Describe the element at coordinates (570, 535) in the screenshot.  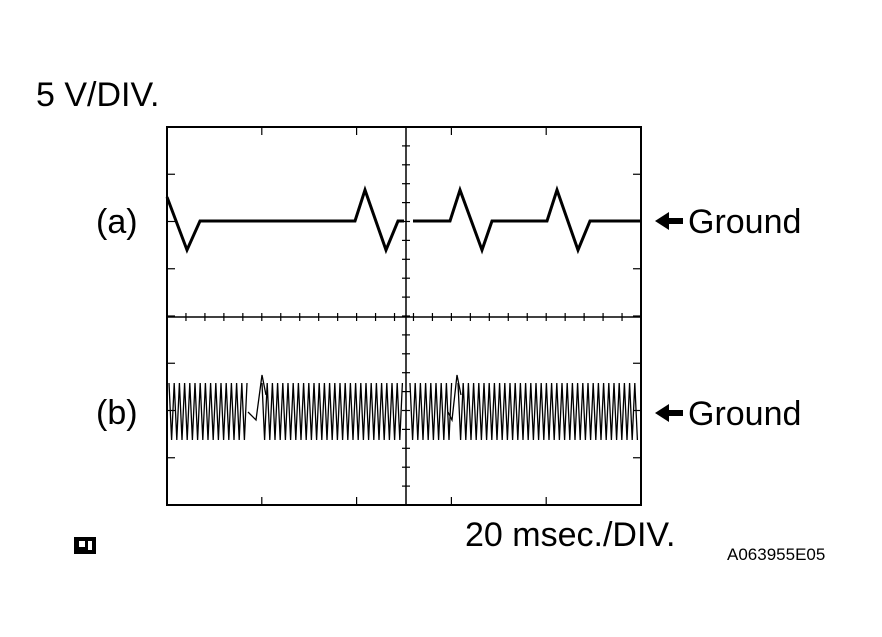
I see `time-scale: 20 msec./DIV.` at that location.